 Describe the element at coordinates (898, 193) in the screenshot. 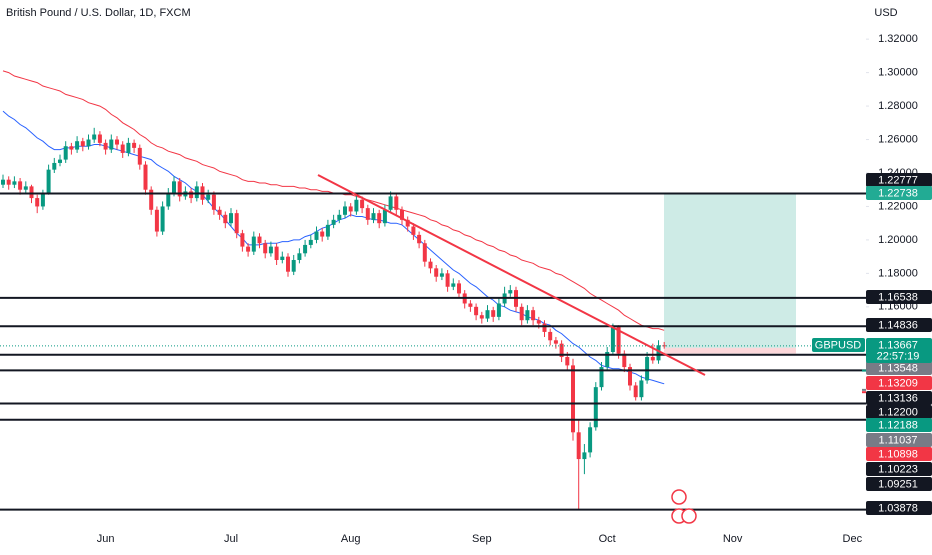

I see `price-label: 1.22738` at that location.